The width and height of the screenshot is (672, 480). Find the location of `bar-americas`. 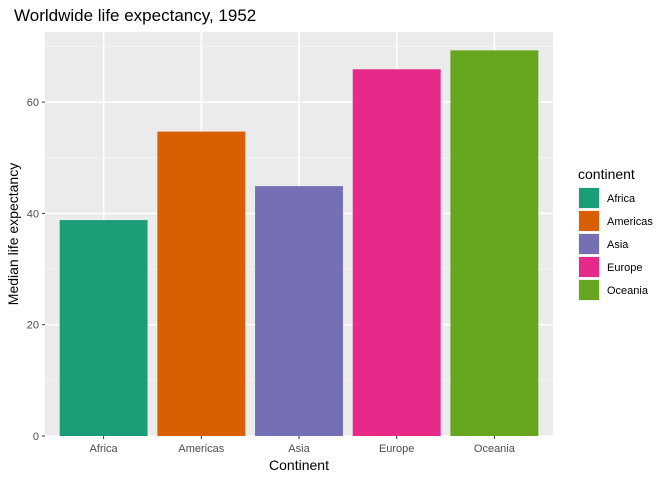

bar-americas is located at coordinates (201, 283).